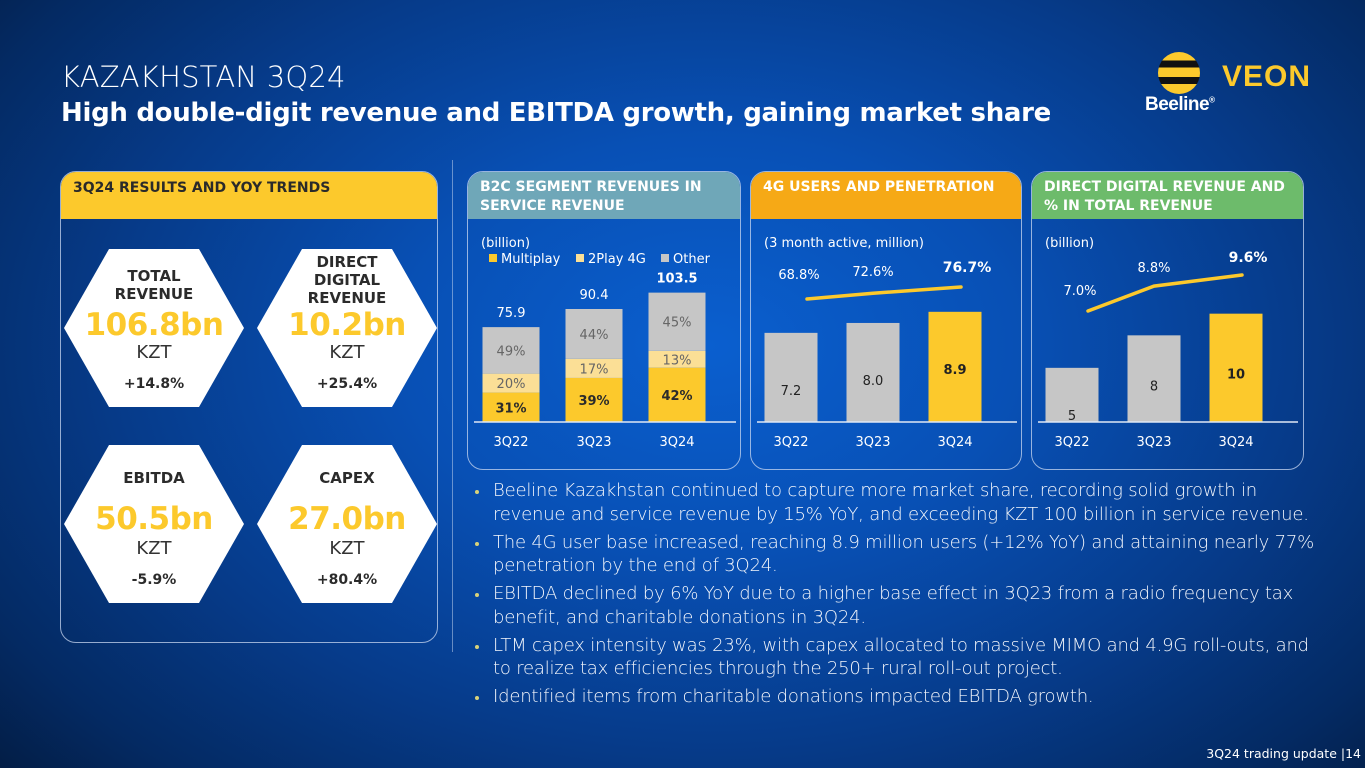  I want to click on legend-swatch-multiplay, so click(493, 258).